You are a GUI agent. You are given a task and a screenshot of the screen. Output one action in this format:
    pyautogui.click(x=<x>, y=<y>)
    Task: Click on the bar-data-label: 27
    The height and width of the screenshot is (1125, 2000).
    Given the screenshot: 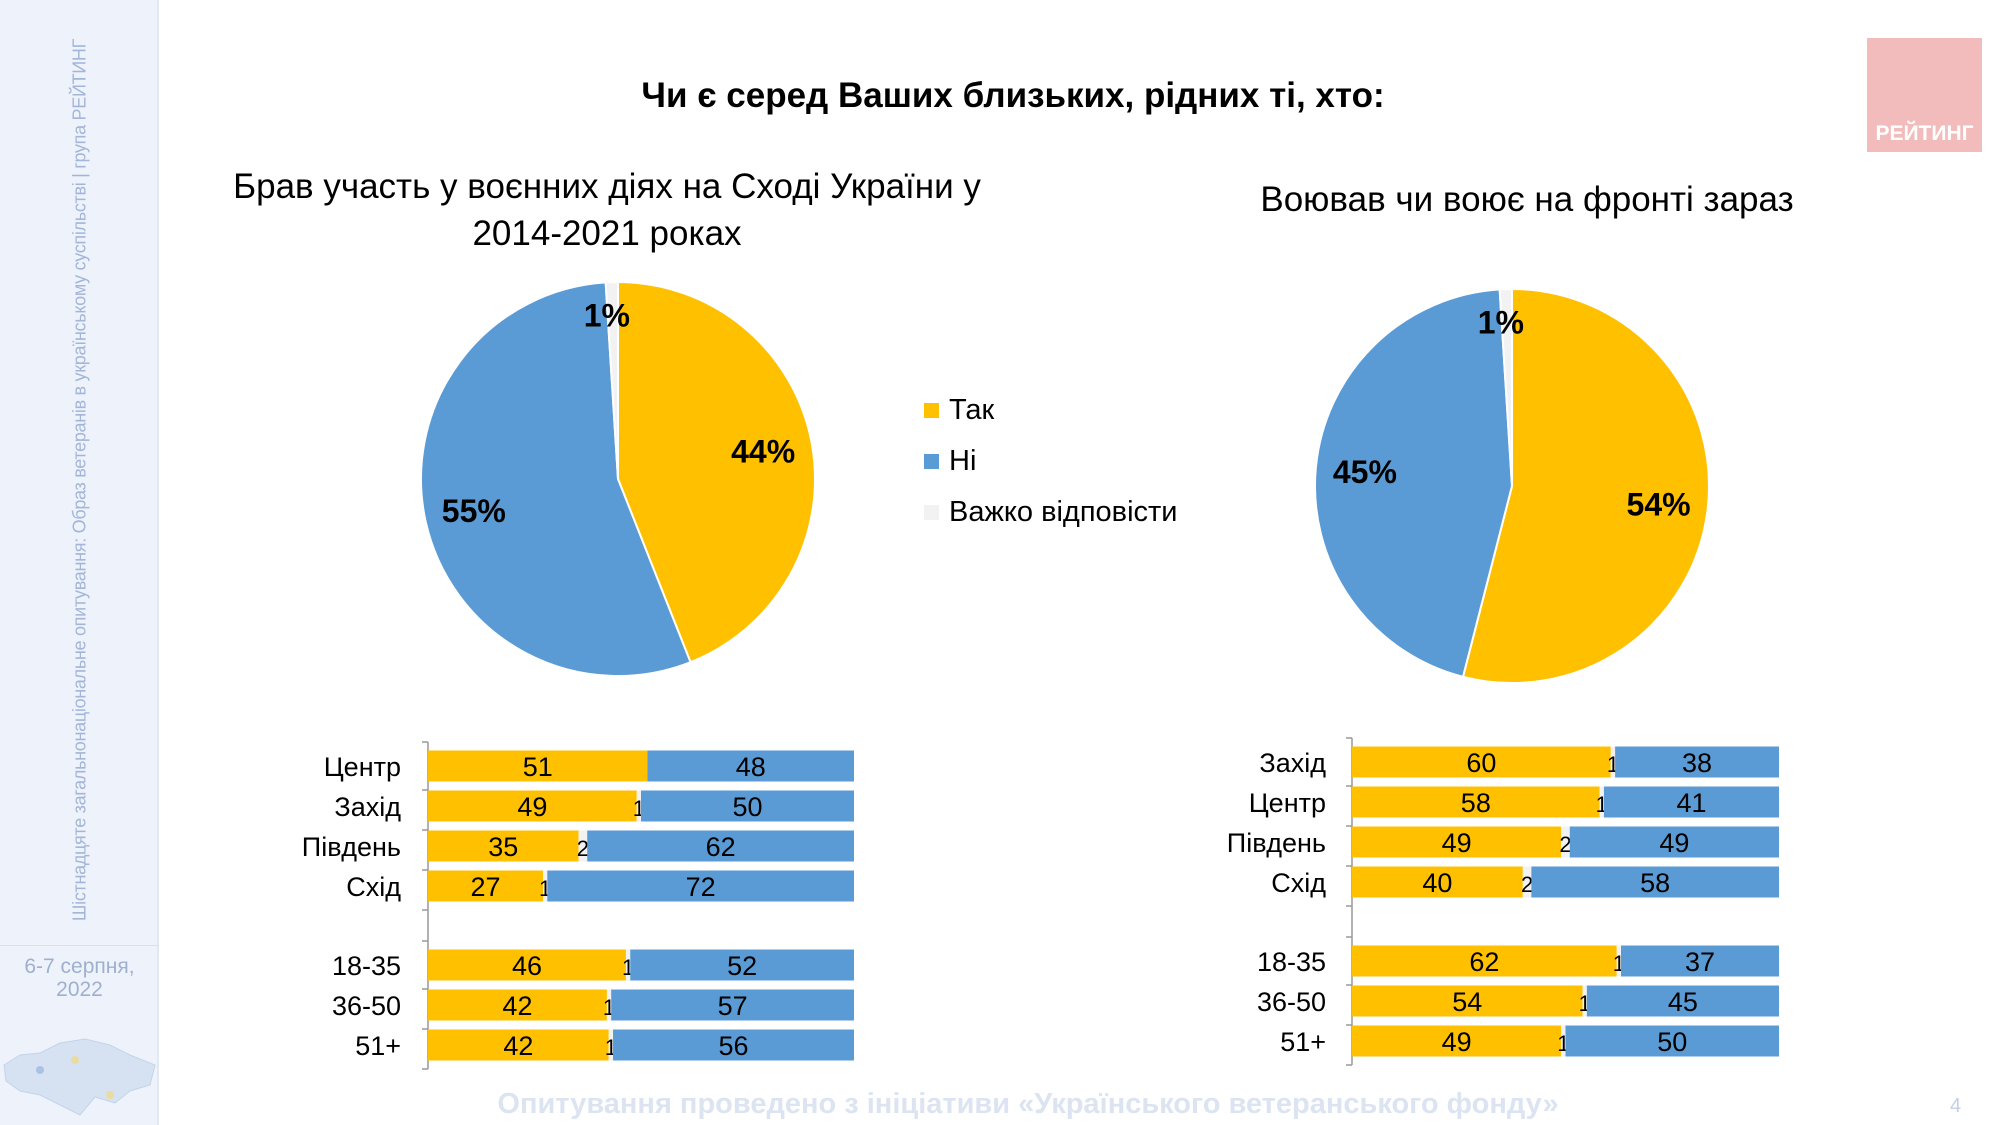 What is the action you would take?
    pyautogui.click(x=485, y=887)
    